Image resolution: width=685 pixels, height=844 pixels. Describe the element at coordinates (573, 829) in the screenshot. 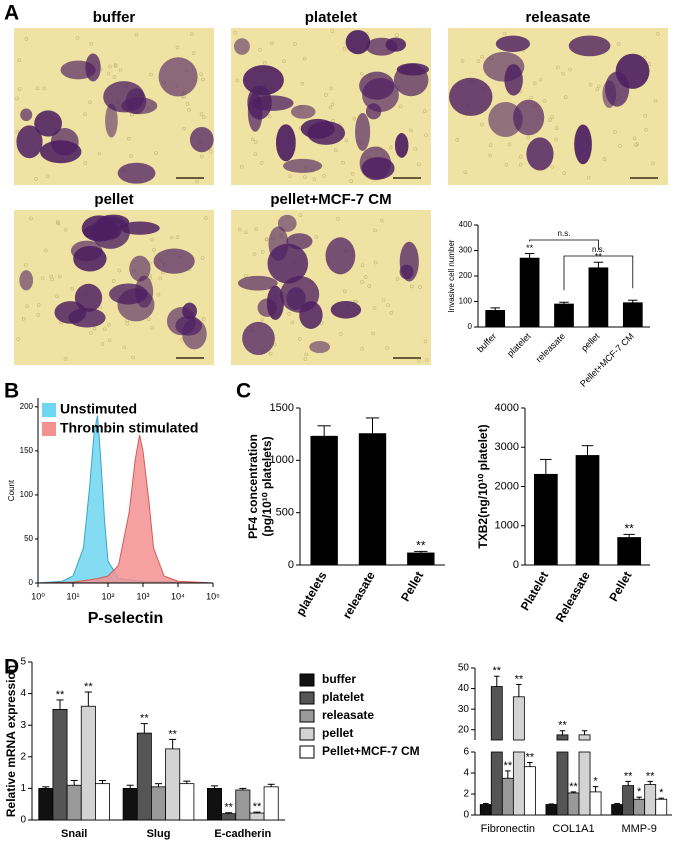

I see `x-tick-label: COL1A1` at that location.